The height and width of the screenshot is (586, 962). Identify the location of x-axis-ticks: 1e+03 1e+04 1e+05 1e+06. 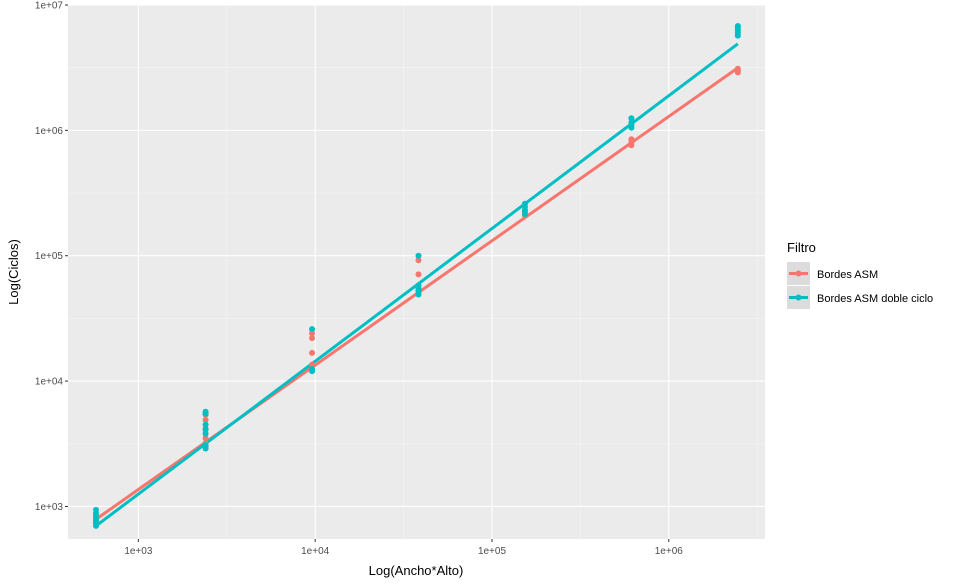
(403, 548).